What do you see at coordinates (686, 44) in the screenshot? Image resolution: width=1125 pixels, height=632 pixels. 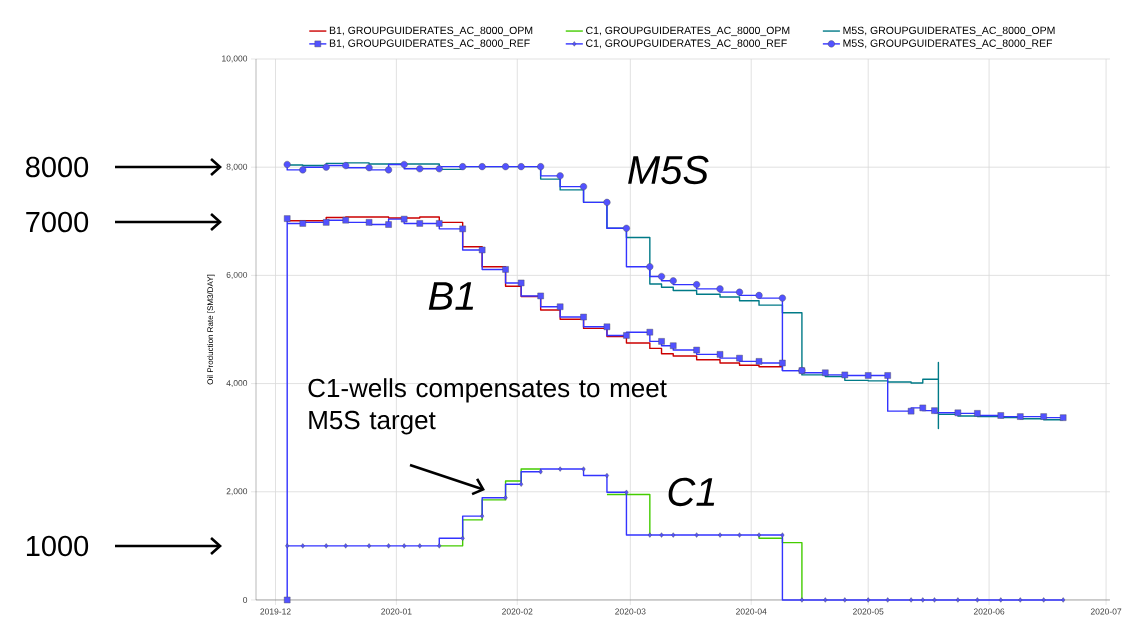 I see `legend-label: C1, GROUPGUIDERATES_AC_8000_REF` at bounding box center [686, 44].